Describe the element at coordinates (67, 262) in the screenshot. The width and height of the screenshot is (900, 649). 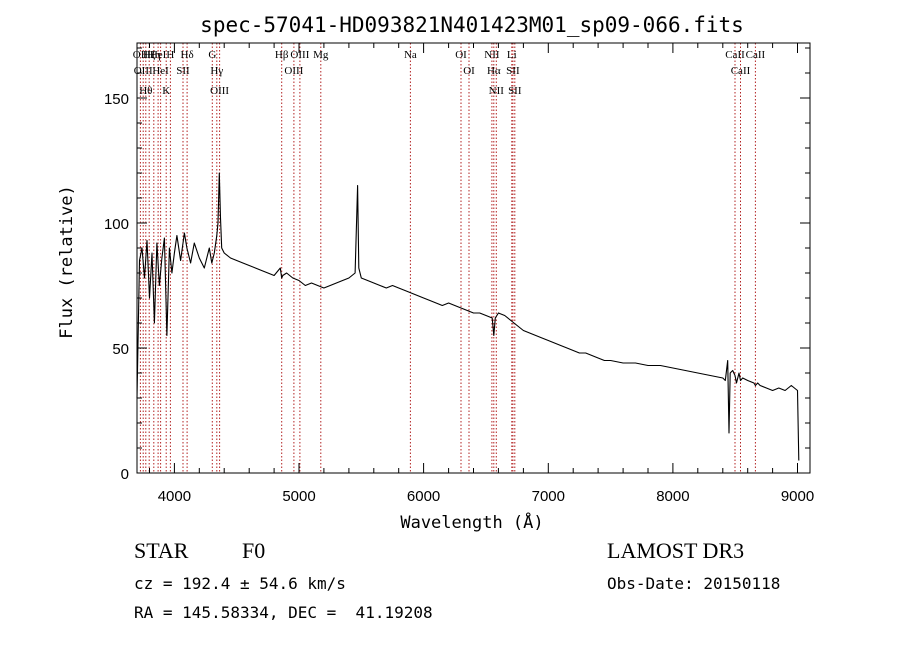
I see `y-axis-label: Flux (relative)` at that location.